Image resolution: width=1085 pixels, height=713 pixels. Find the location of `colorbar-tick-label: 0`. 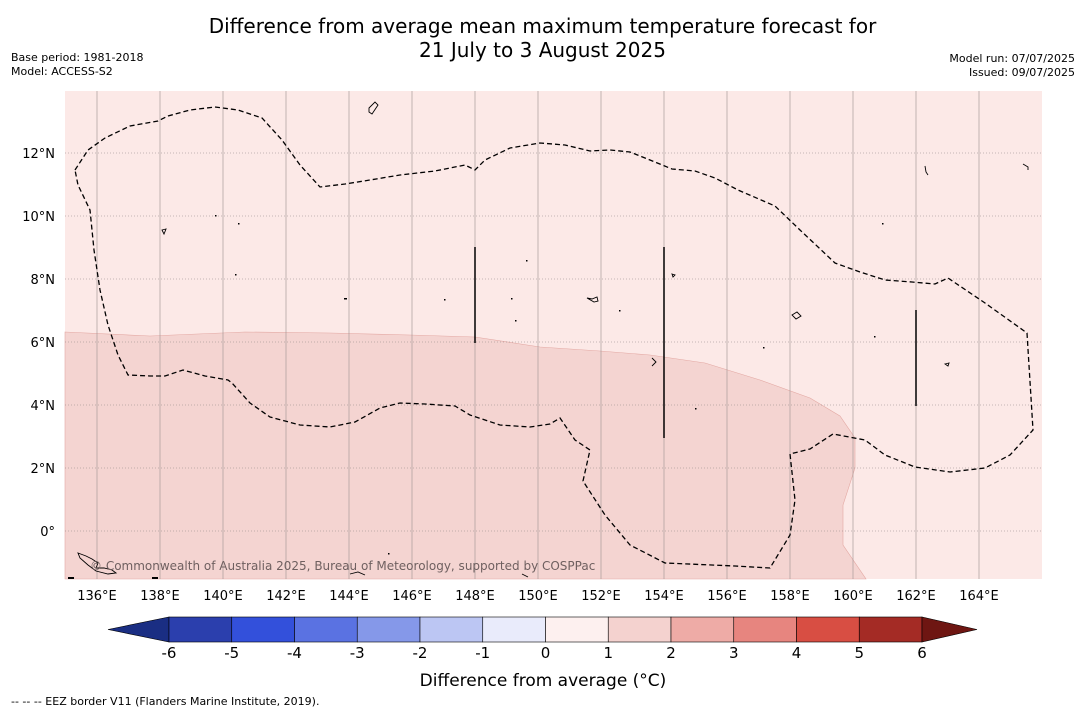

colorbar-tick-label: 0 is located at coordinates (546, 653).